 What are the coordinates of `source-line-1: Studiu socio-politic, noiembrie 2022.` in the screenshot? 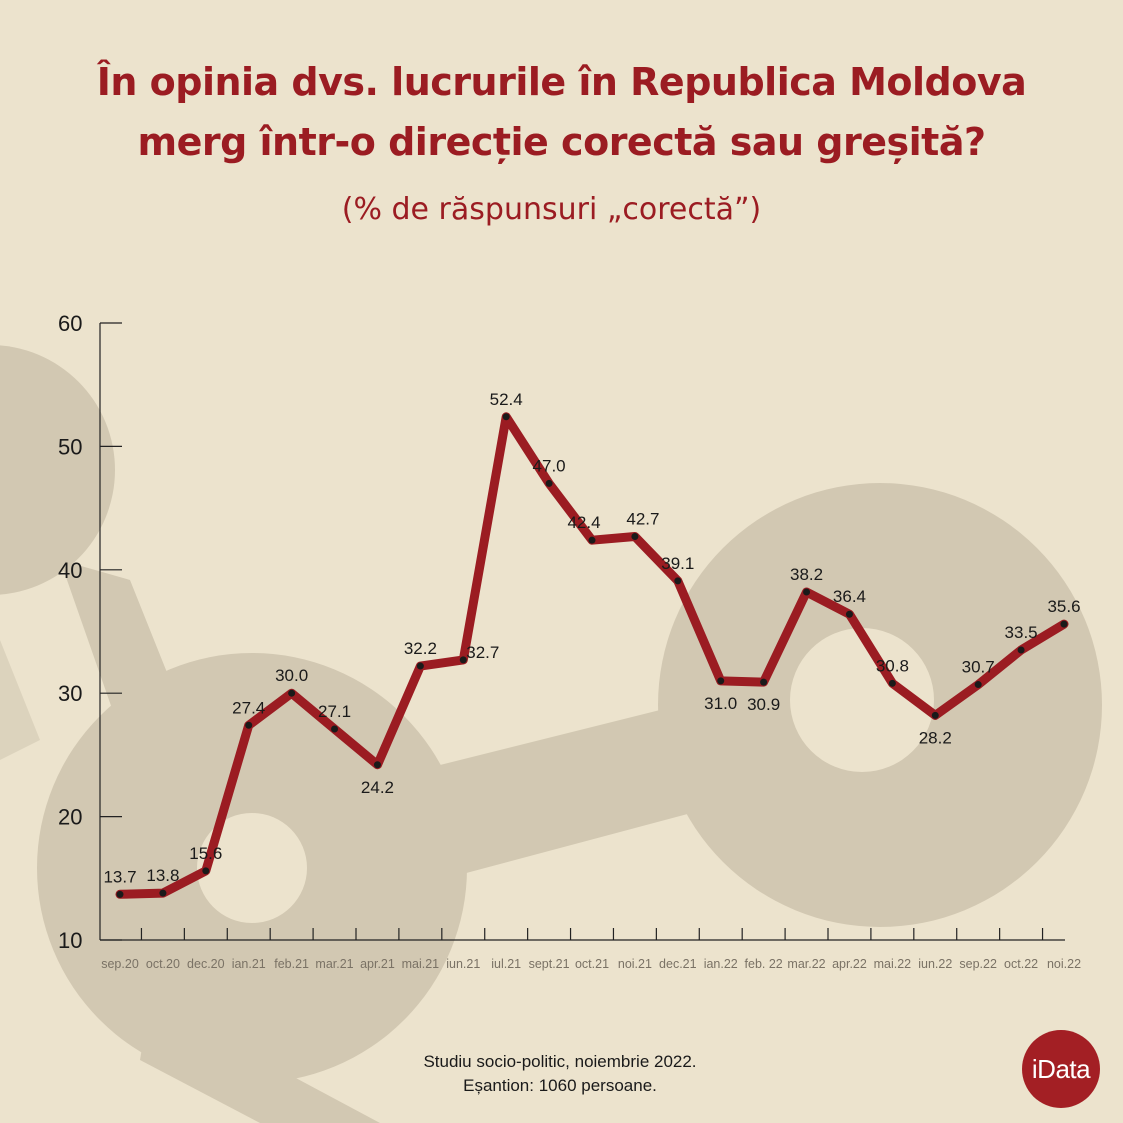 It's located at (560, 1061).